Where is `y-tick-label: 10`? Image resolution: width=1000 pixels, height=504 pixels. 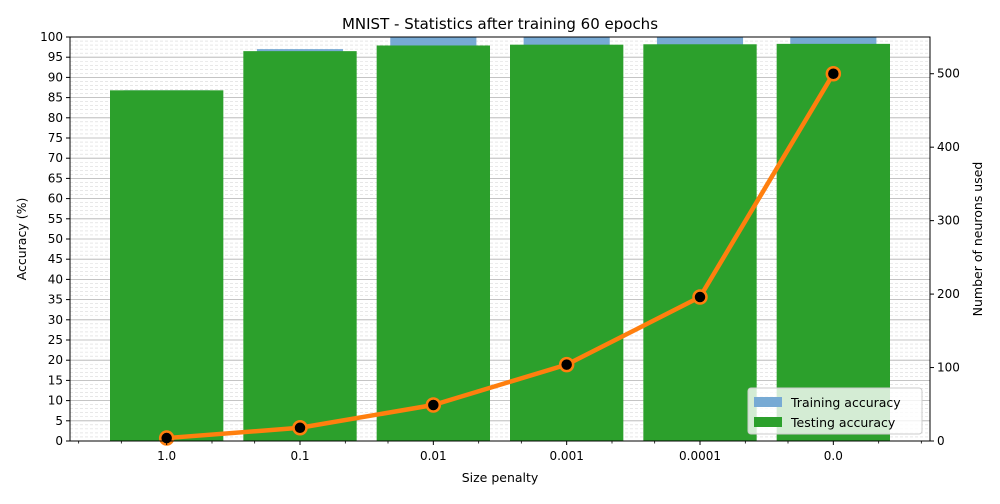 y-tick-label: 10 is located at coordinates (55, 401).